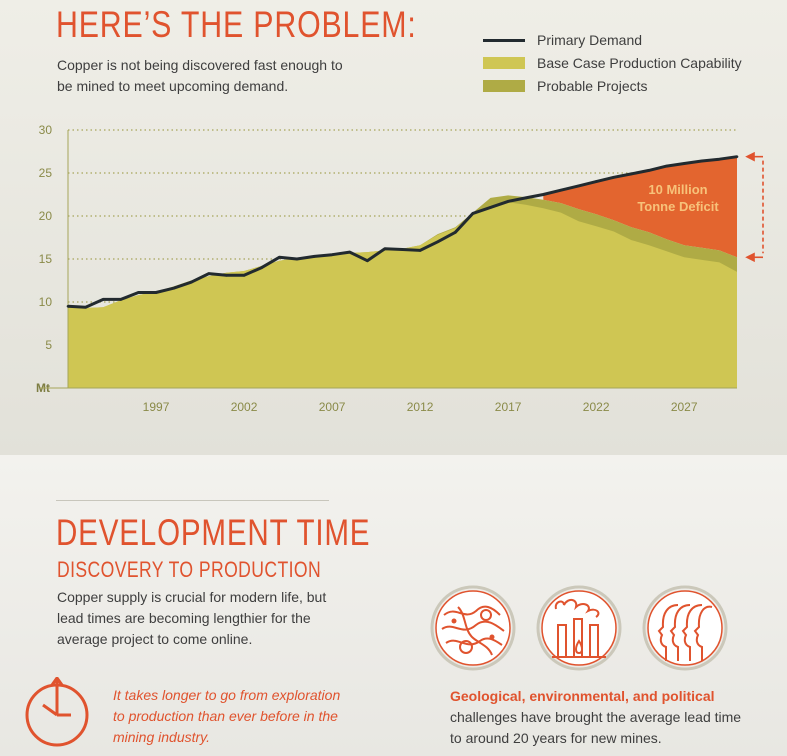  Describe the element at coordinates (192, 500) in the screenshot. I see `section-divider` at that location.